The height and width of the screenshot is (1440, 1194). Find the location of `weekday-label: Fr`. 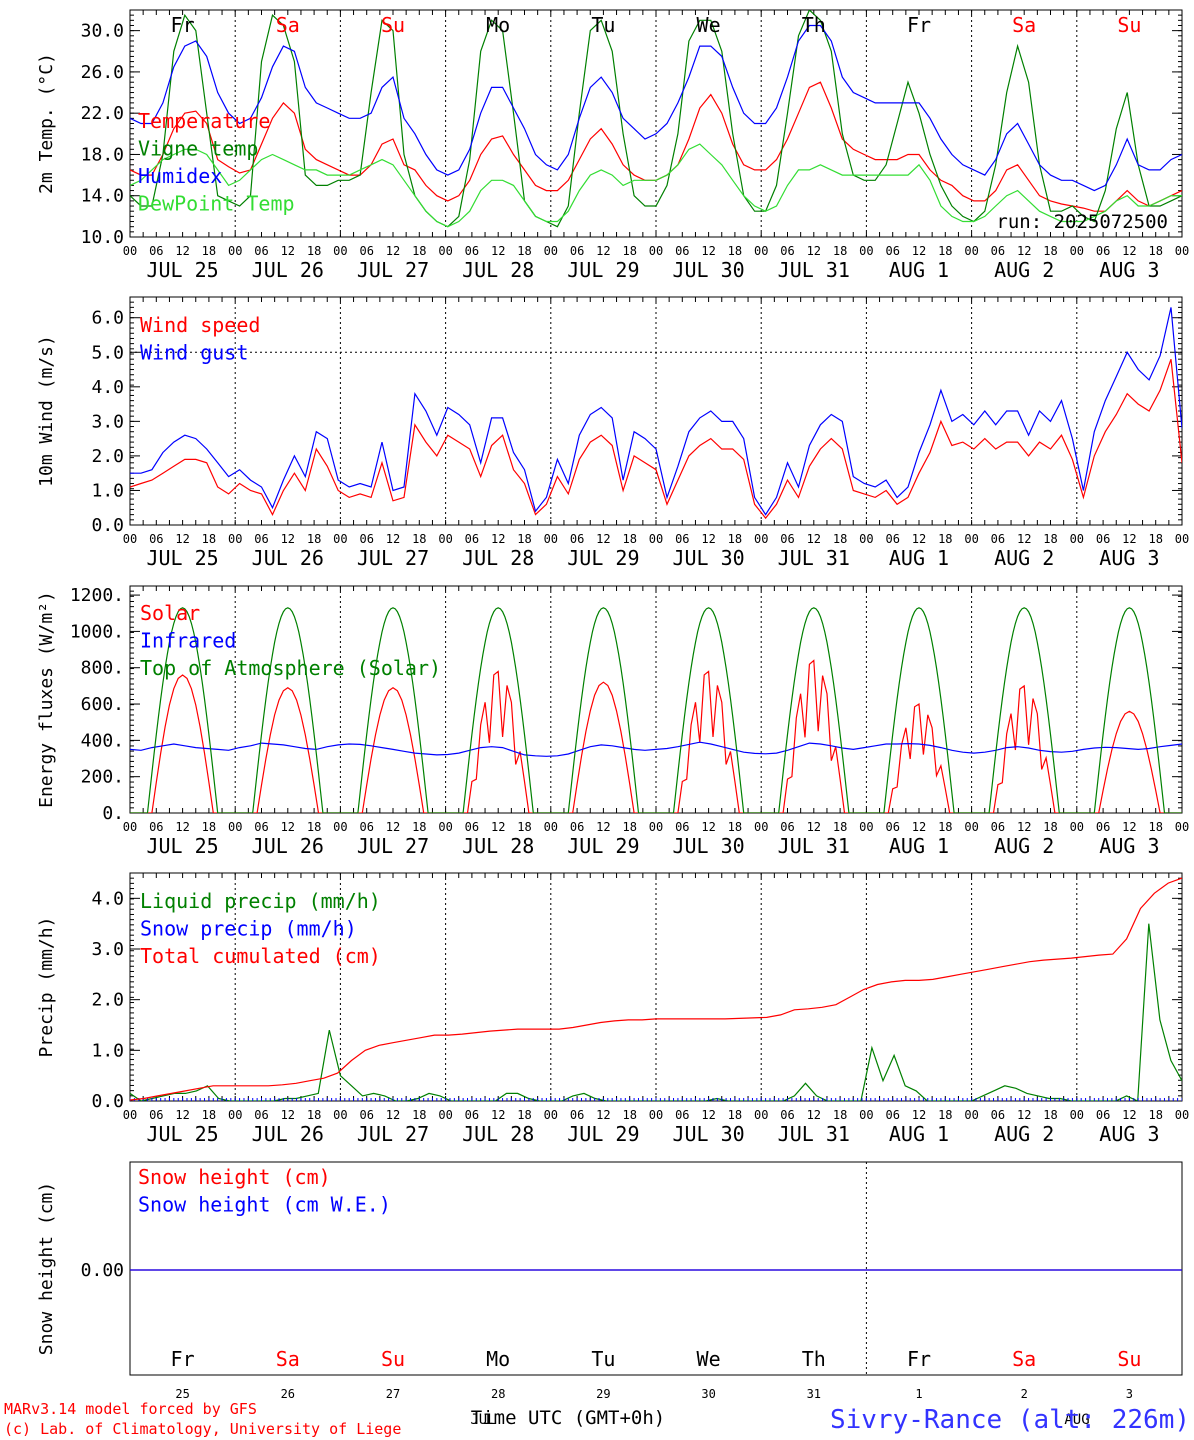

weekday-label: Fr is located at coordinates (919, 25).